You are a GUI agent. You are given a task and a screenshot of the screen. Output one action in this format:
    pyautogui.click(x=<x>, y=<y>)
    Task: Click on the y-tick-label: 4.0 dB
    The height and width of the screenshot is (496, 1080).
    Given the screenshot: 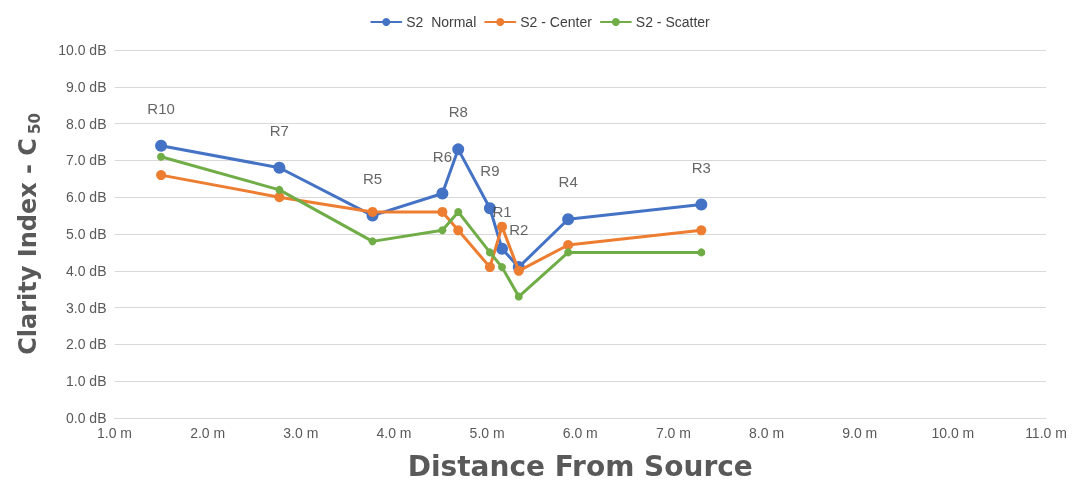 What is the action you would take?
    pyautogui.click(x=86, y=270)
    